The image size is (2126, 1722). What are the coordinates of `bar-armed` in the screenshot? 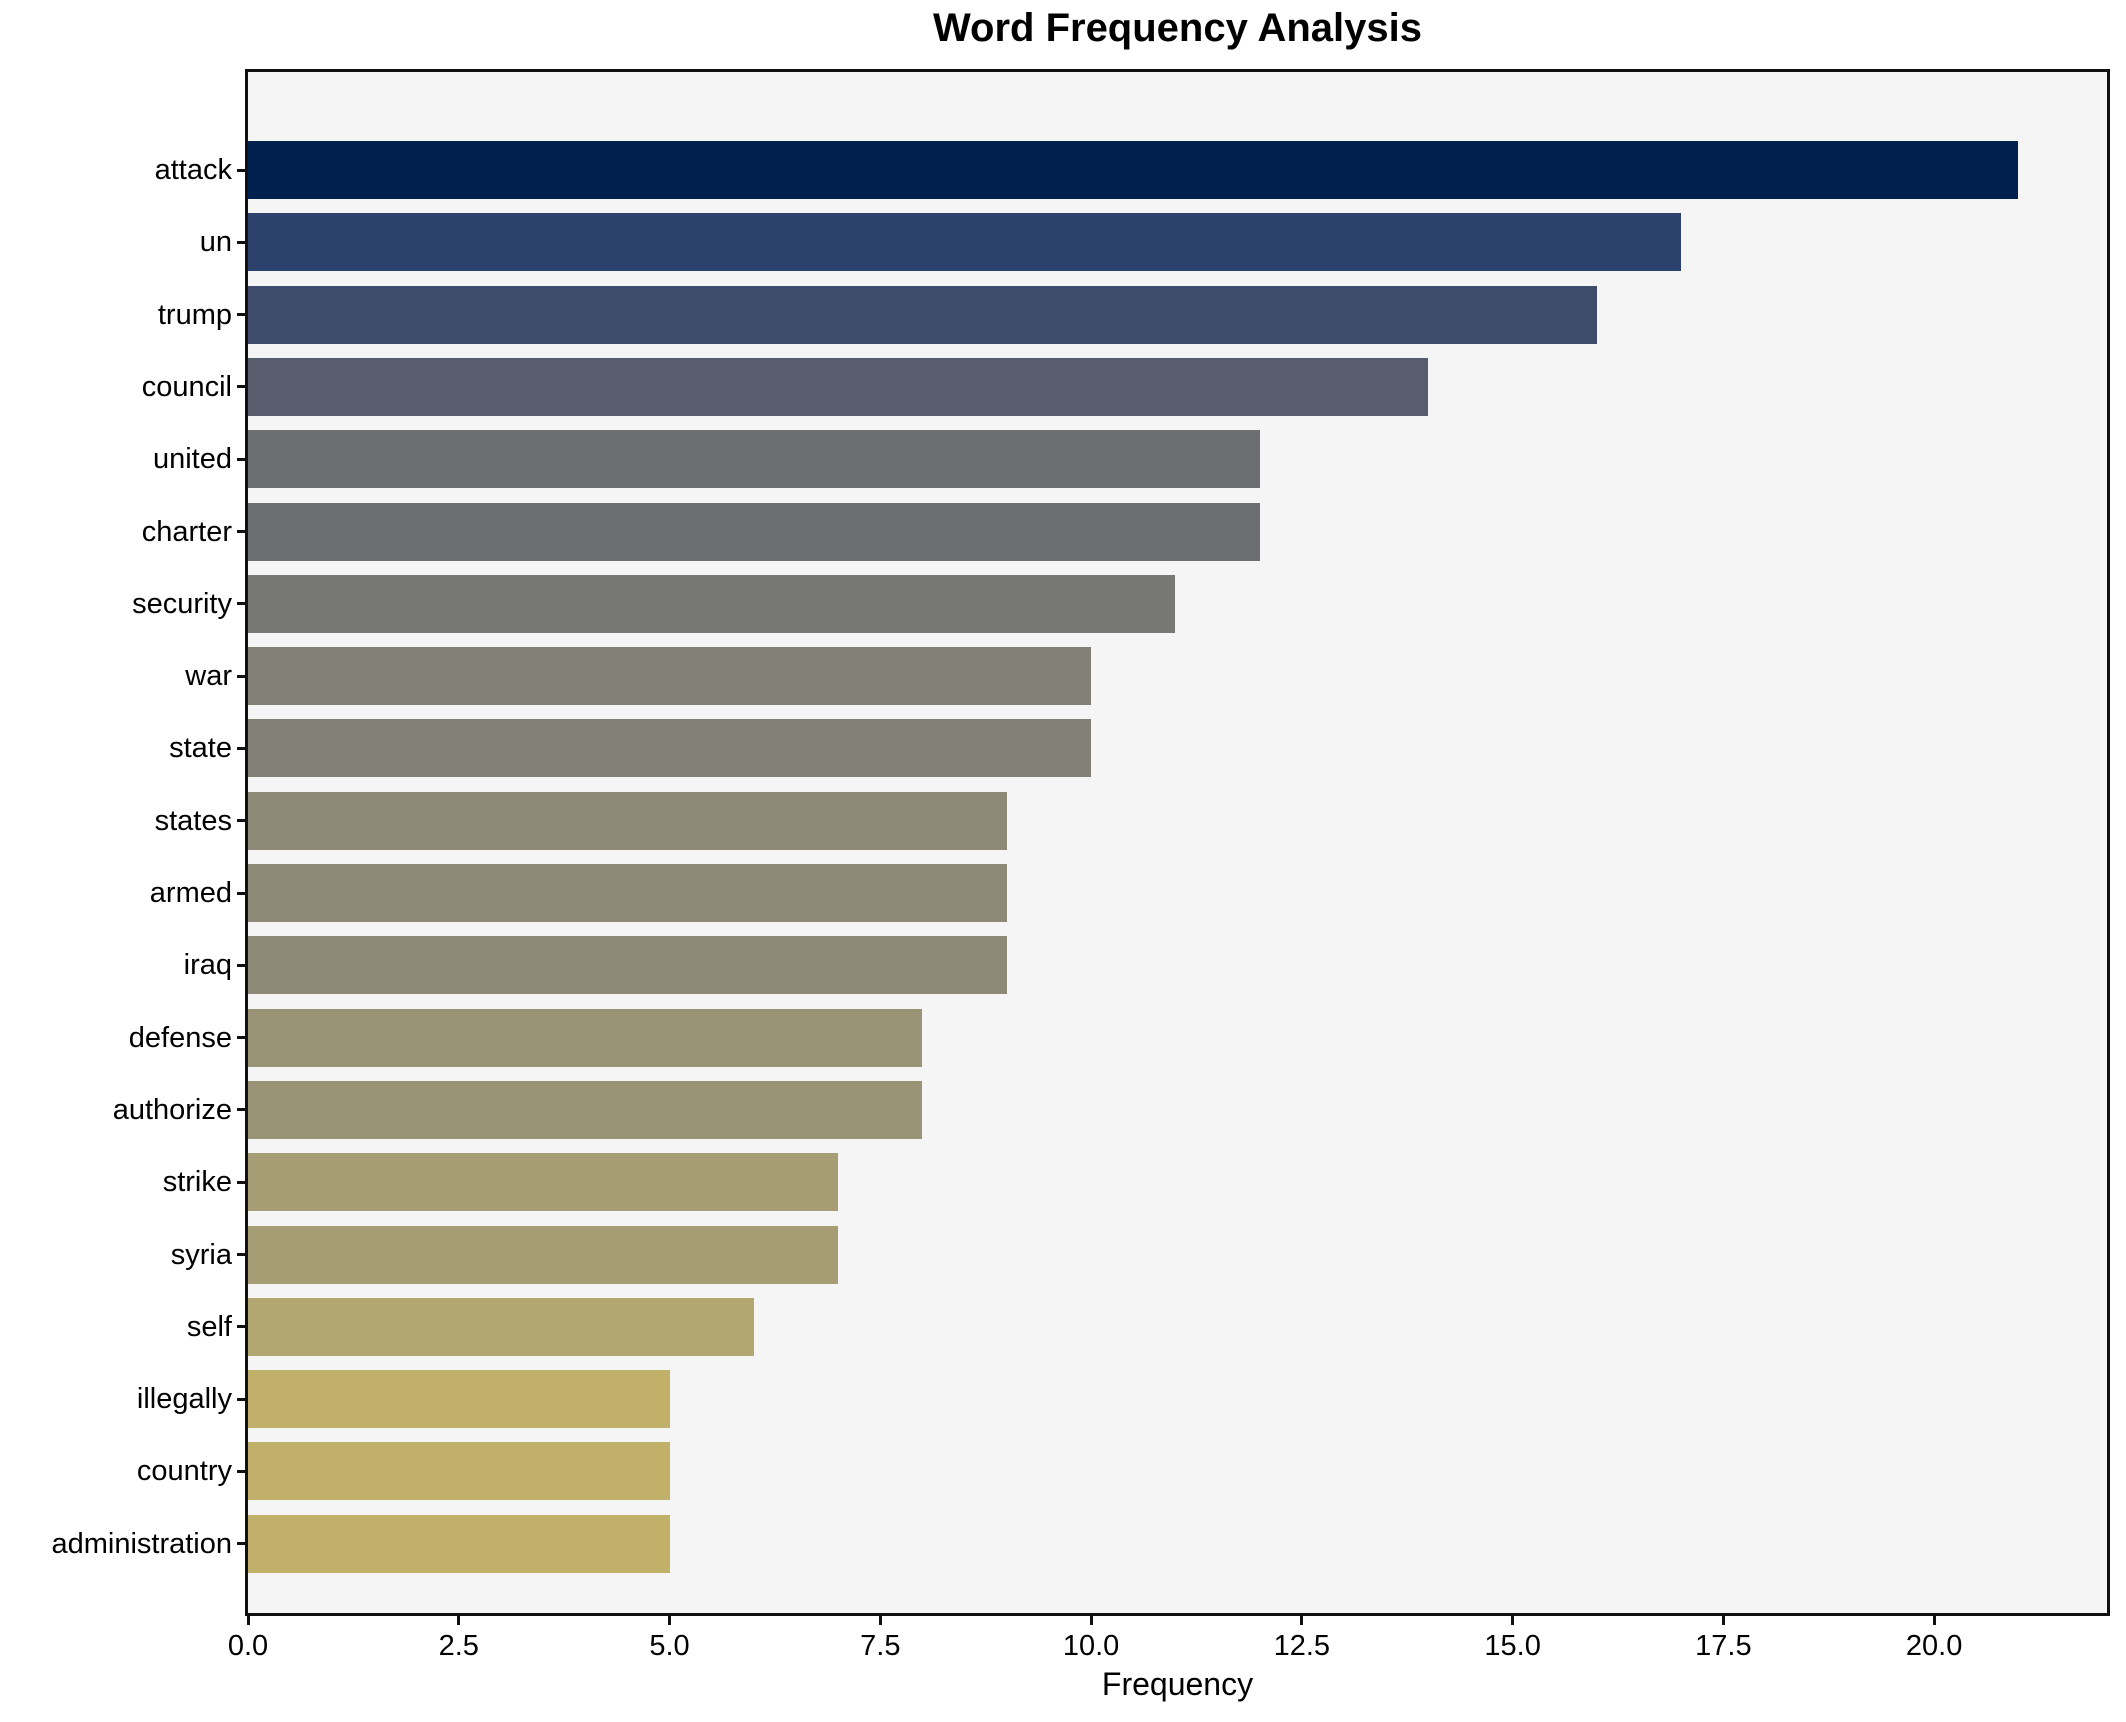 It's located at (627, 893).